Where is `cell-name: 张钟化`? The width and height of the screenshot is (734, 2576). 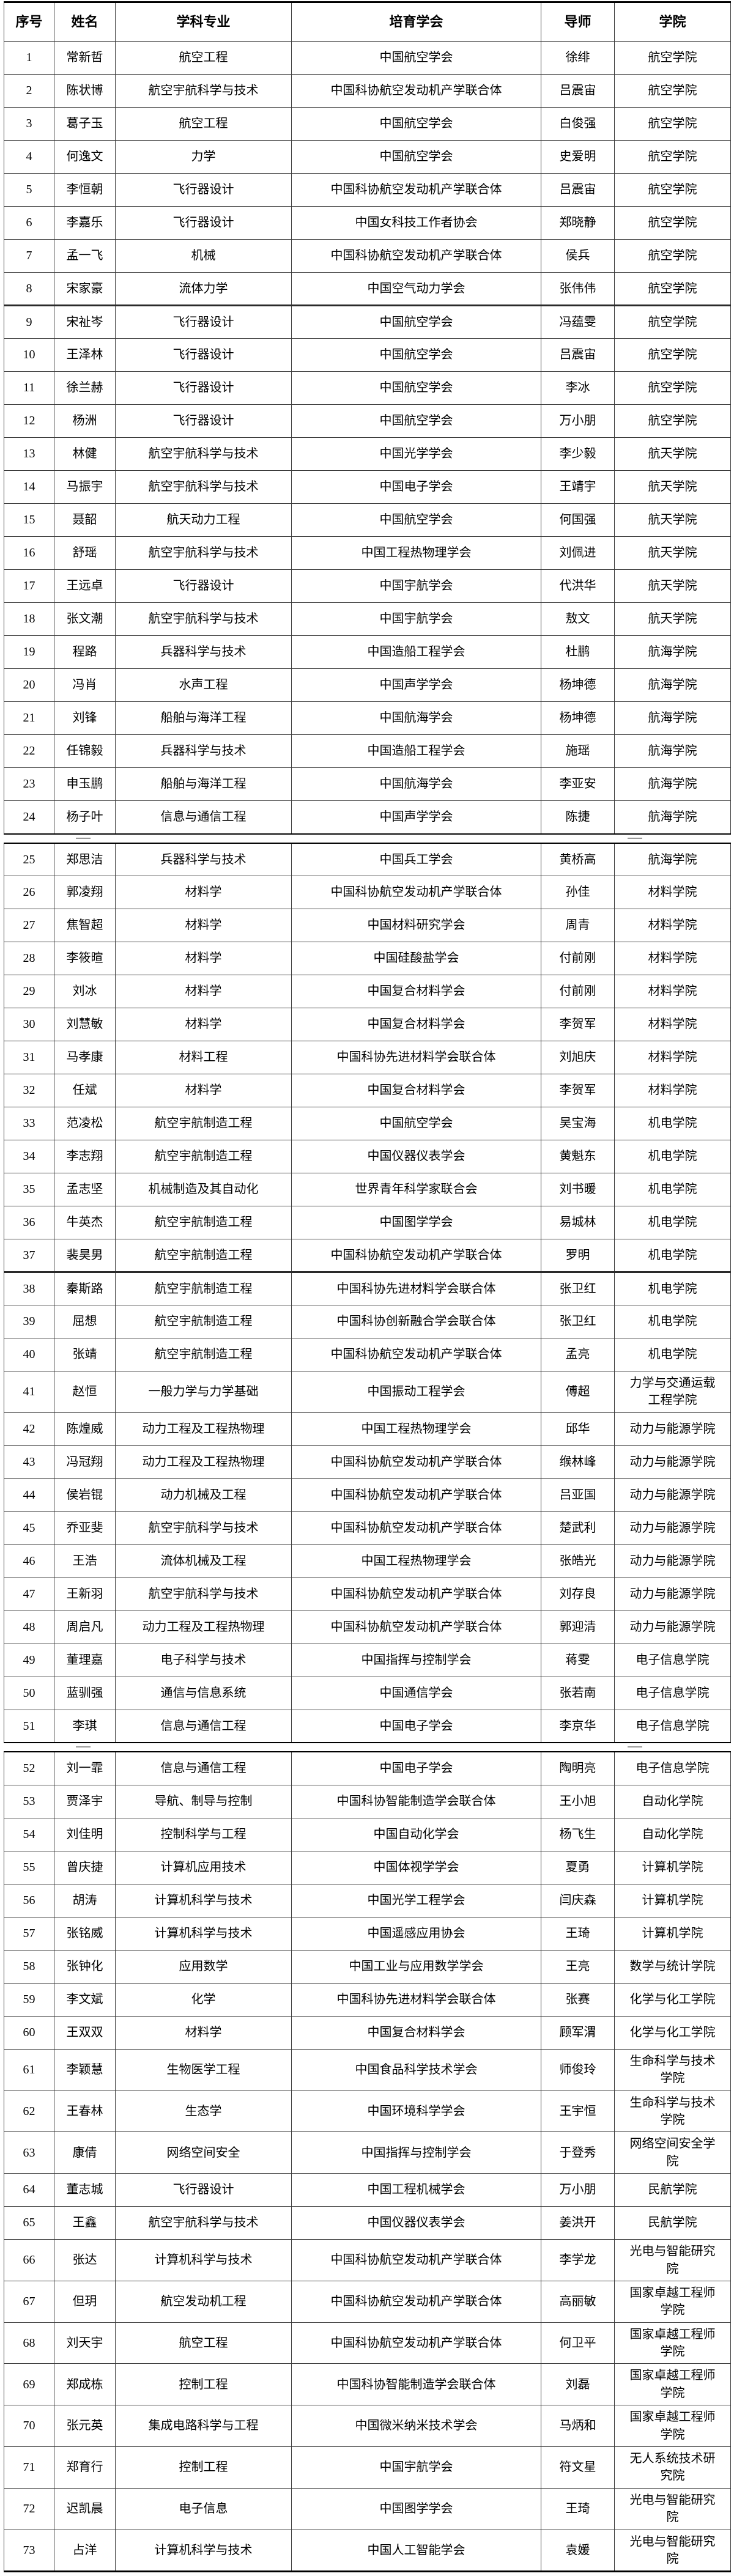
cell-name: 张钟化 is located at coordinates (85, 1966).